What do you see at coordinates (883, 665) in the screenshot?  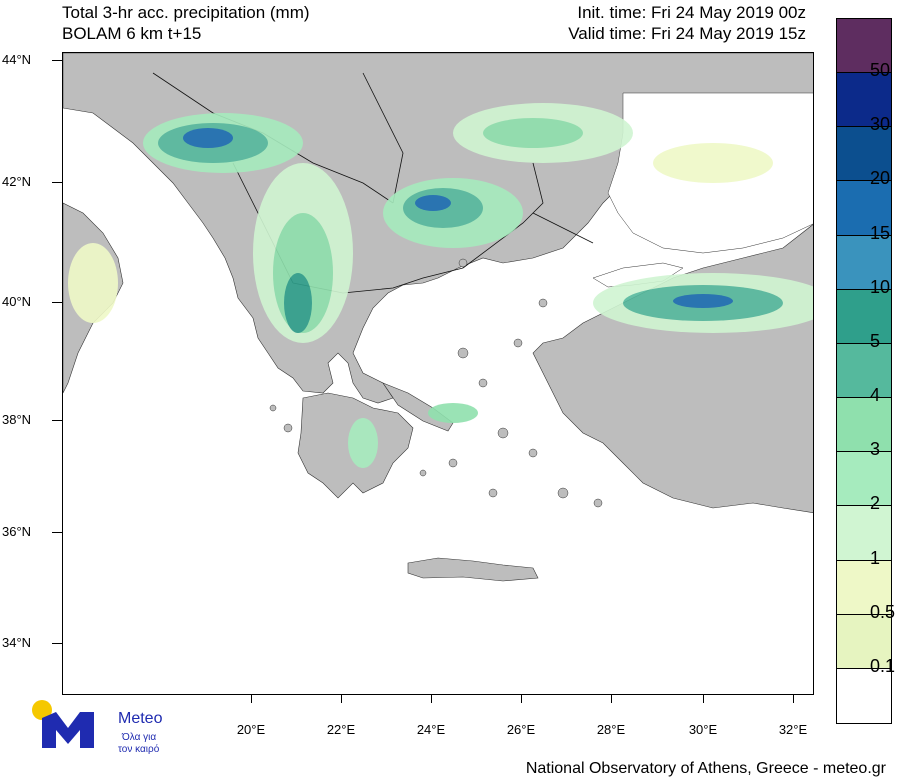 I see `colorbar-label: 0.1` at bounding box center [883, 665].